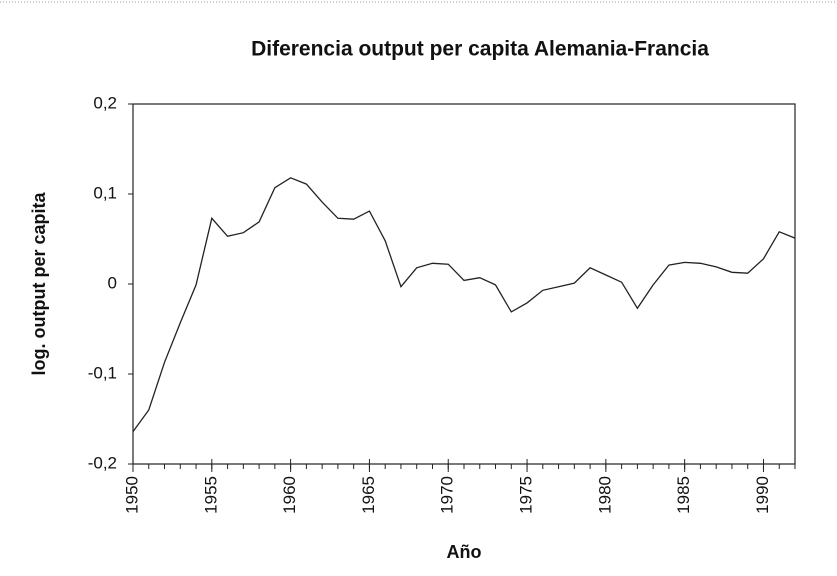 This screenshot has height=576, width=837. What do you see at coordinates (102, 372) in the screenshot?
I see `y-tick-label: -0,1` at bounding box center [102, 372].